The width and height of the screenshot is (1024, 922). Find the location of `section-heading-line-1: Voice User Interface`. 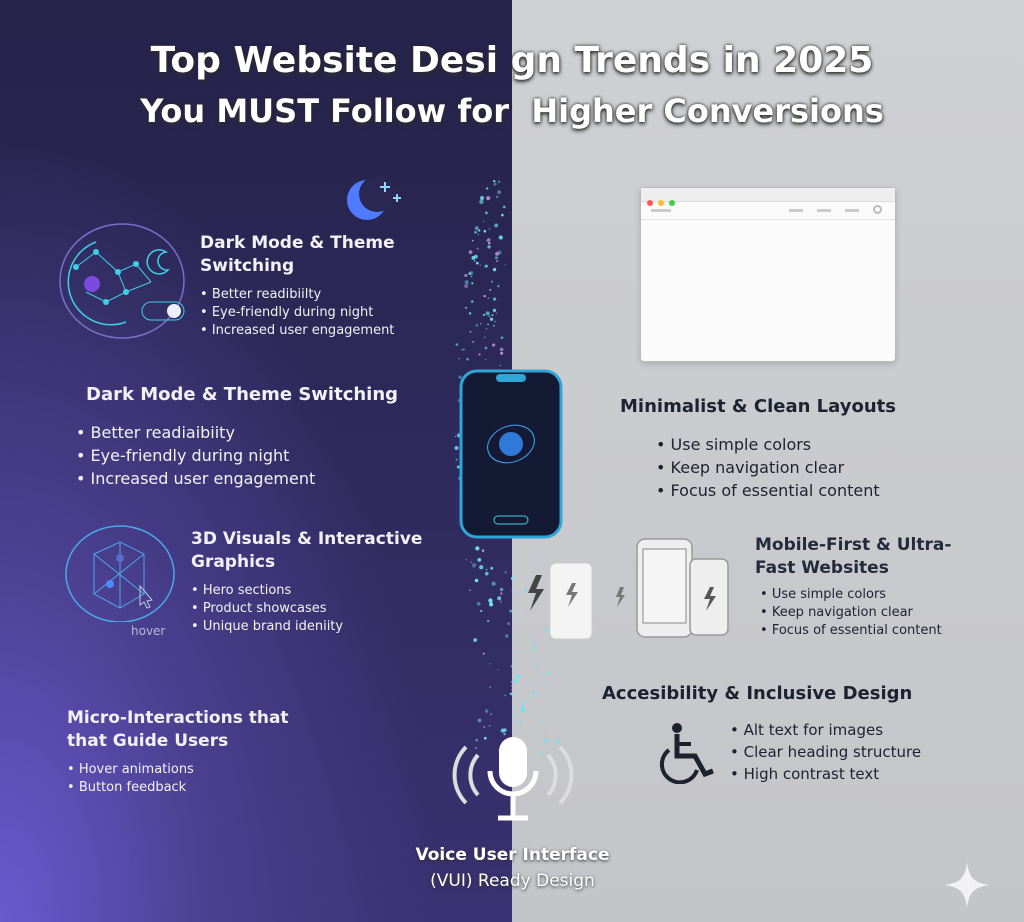

section-heading-line-1: Voice User Interface is located at coordinates (512, 855).